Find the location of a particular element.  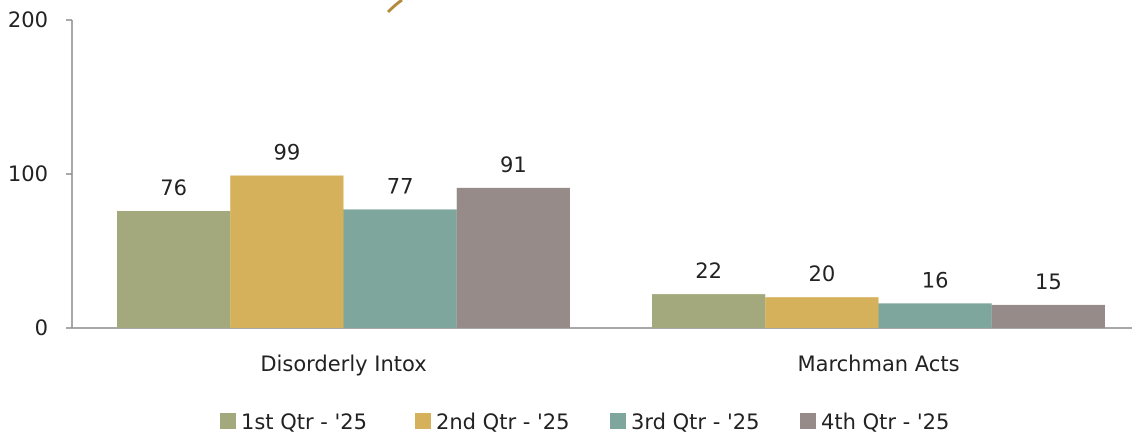

decorative-swash is located at coordinates (394, 7).